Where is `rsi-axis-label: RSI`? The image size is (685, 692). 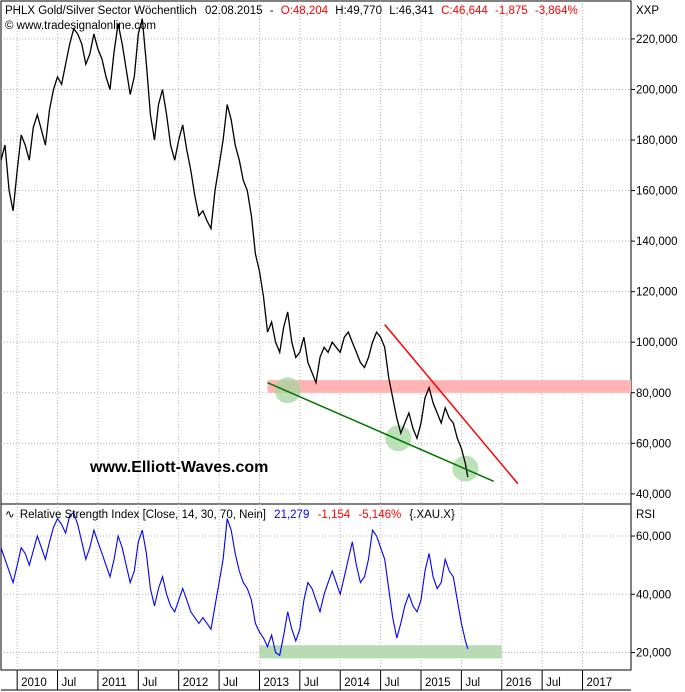
rsi-axis-label: RSI is located at coordinates (645, 515).